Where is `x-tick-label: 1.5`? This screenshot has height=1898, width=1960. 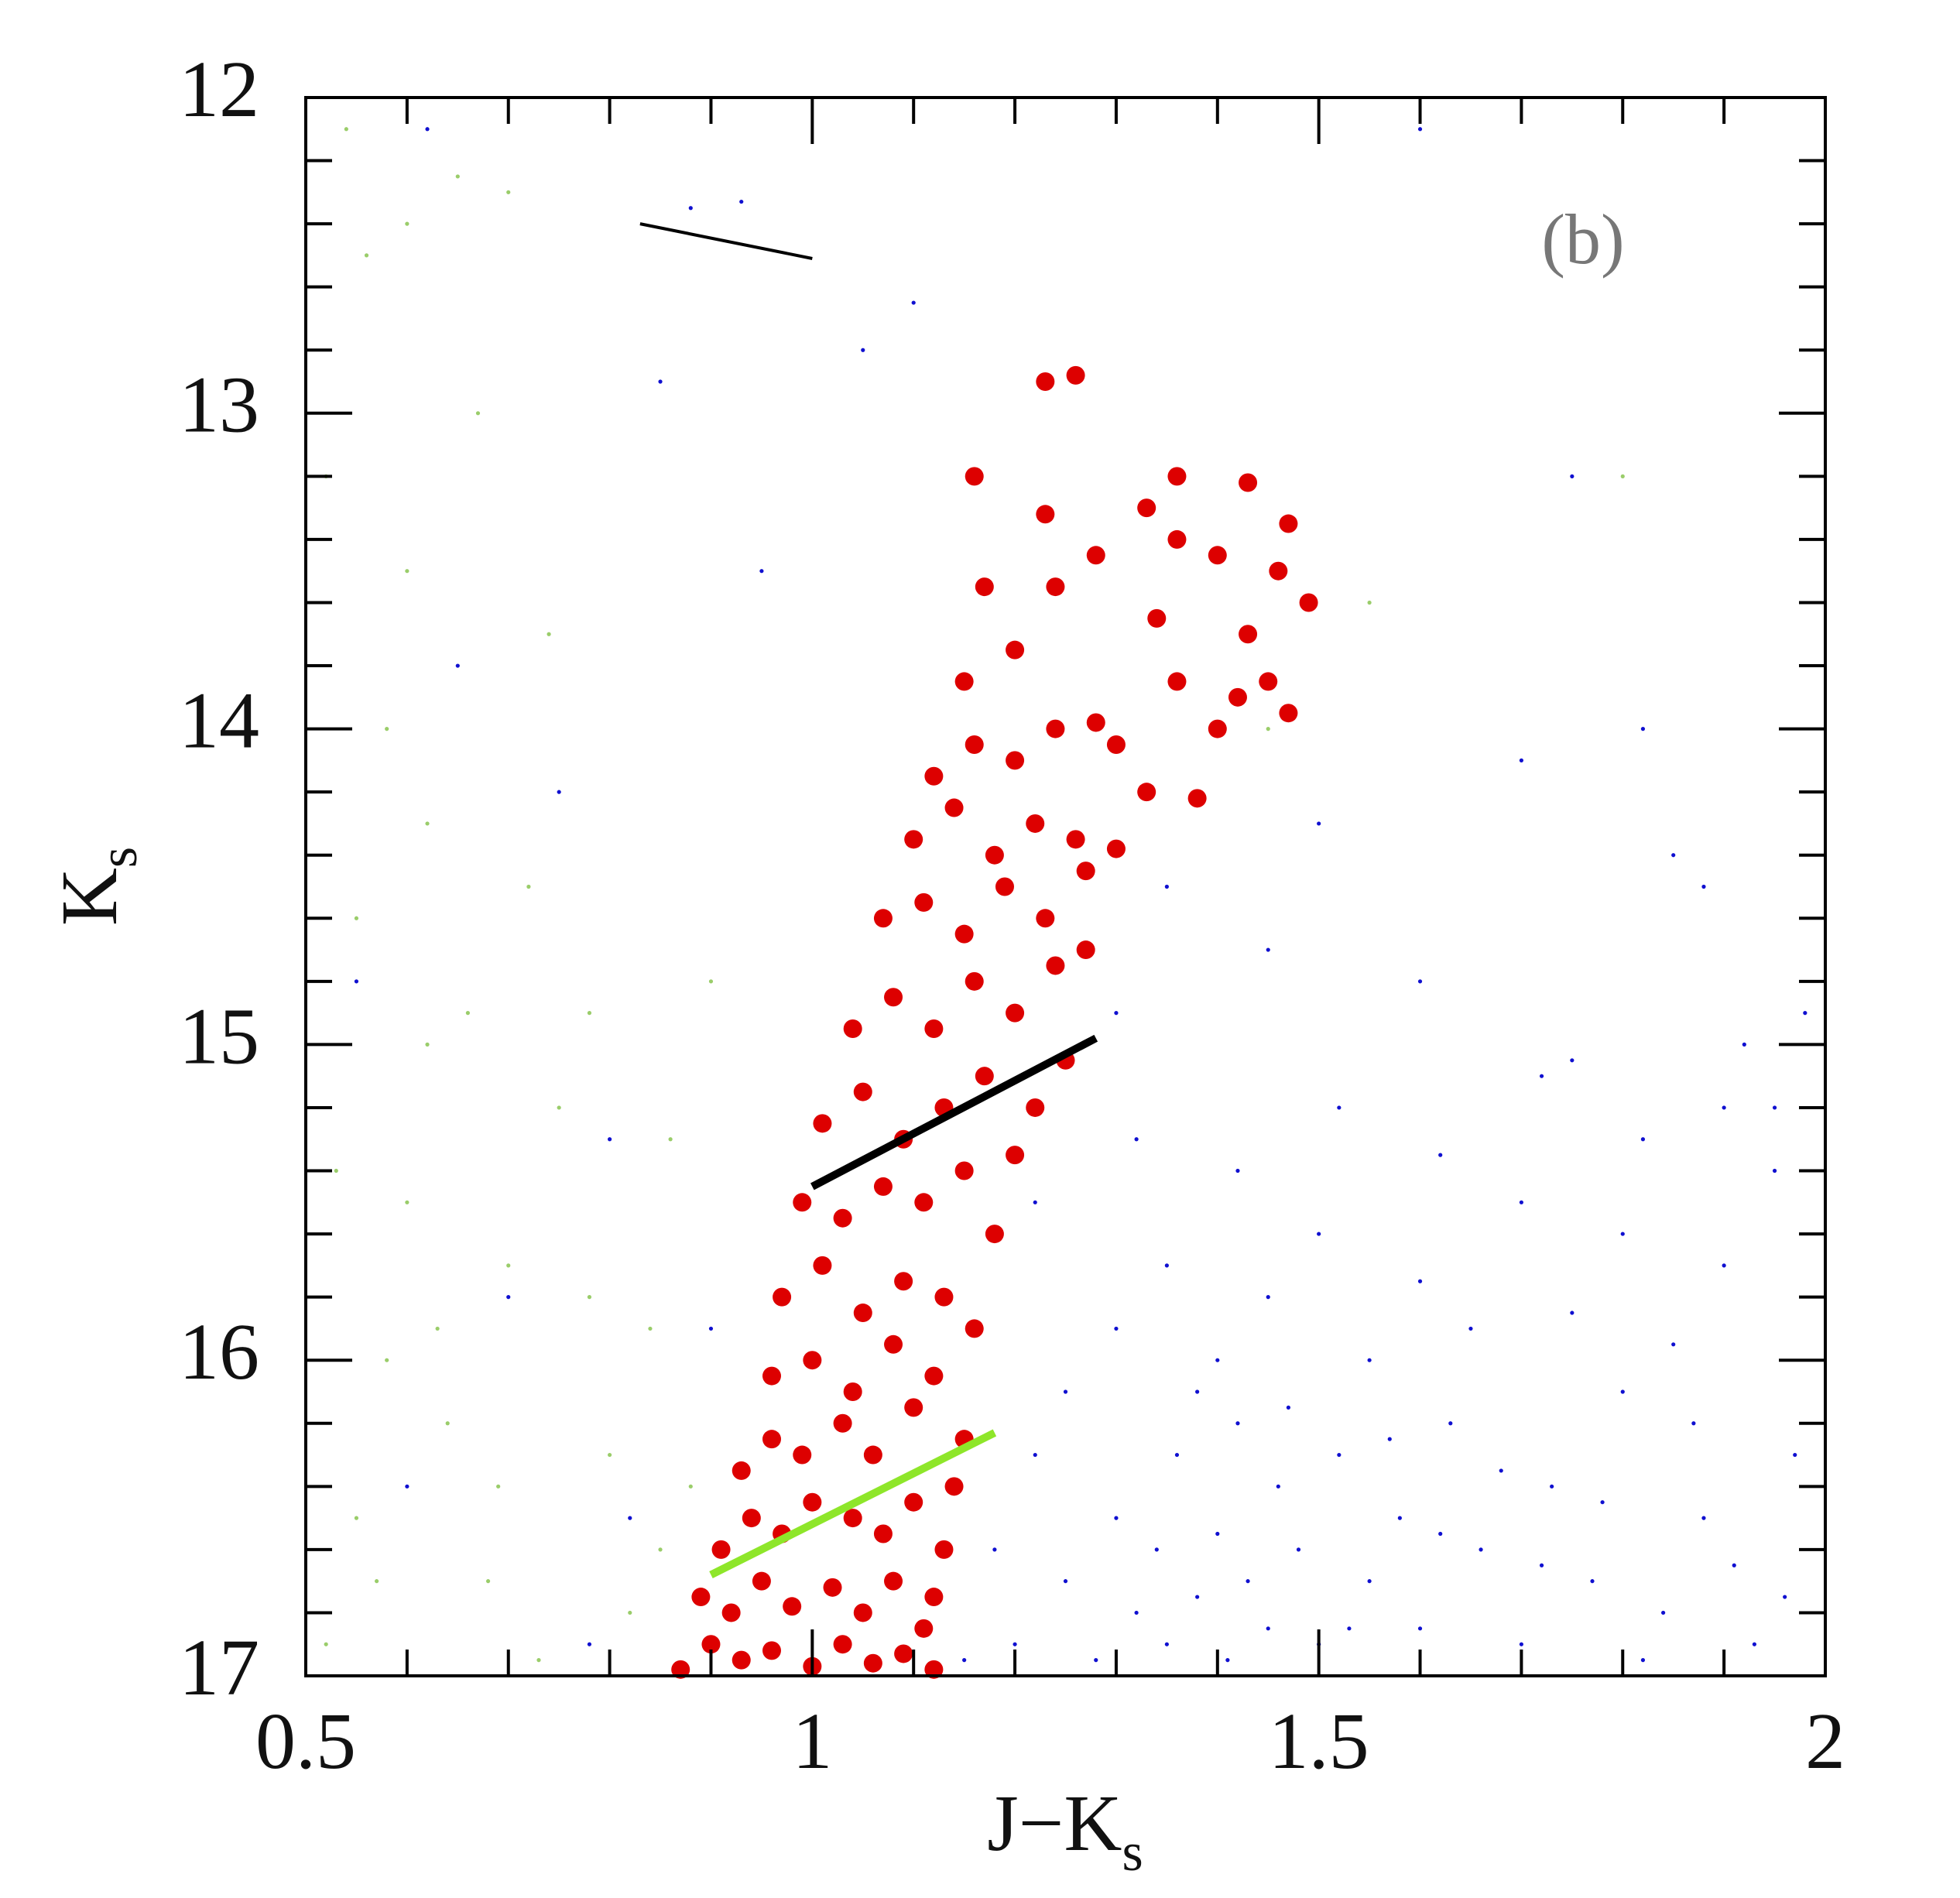
x-tick-label: 1.5 is located at coordinates (1319, 1741).